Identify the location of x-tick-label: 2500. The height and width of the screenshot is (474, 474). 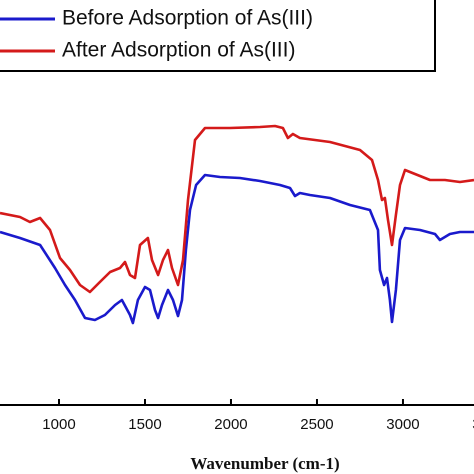
(316, 424).